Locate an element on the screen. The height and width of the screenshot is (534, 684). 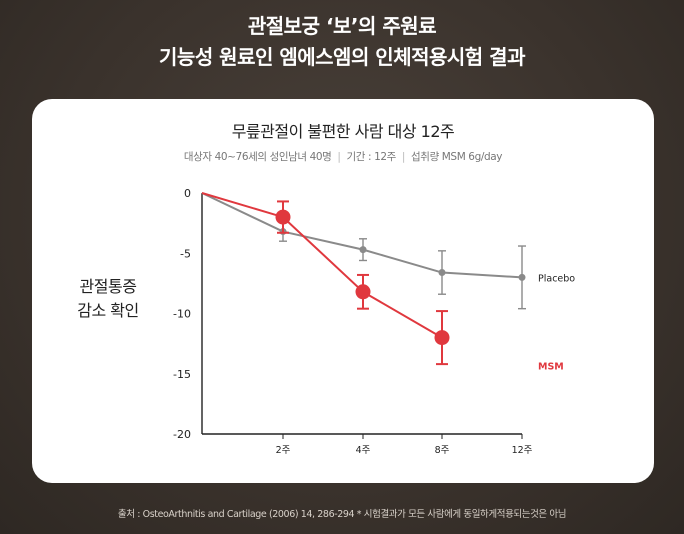
y-axis-label: 관절통증 감소 확인 is located at coordinates (108, 299).